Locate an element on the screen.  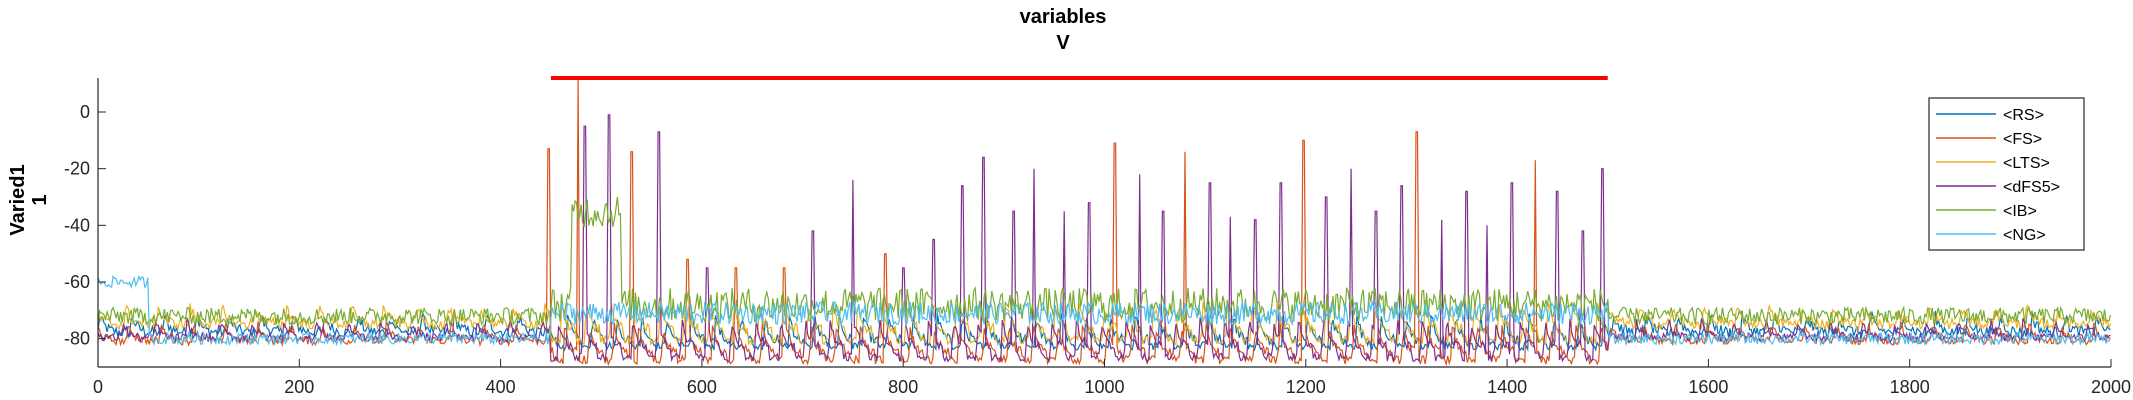
legend-label: <IB> is located at coordinates (2020, 211).